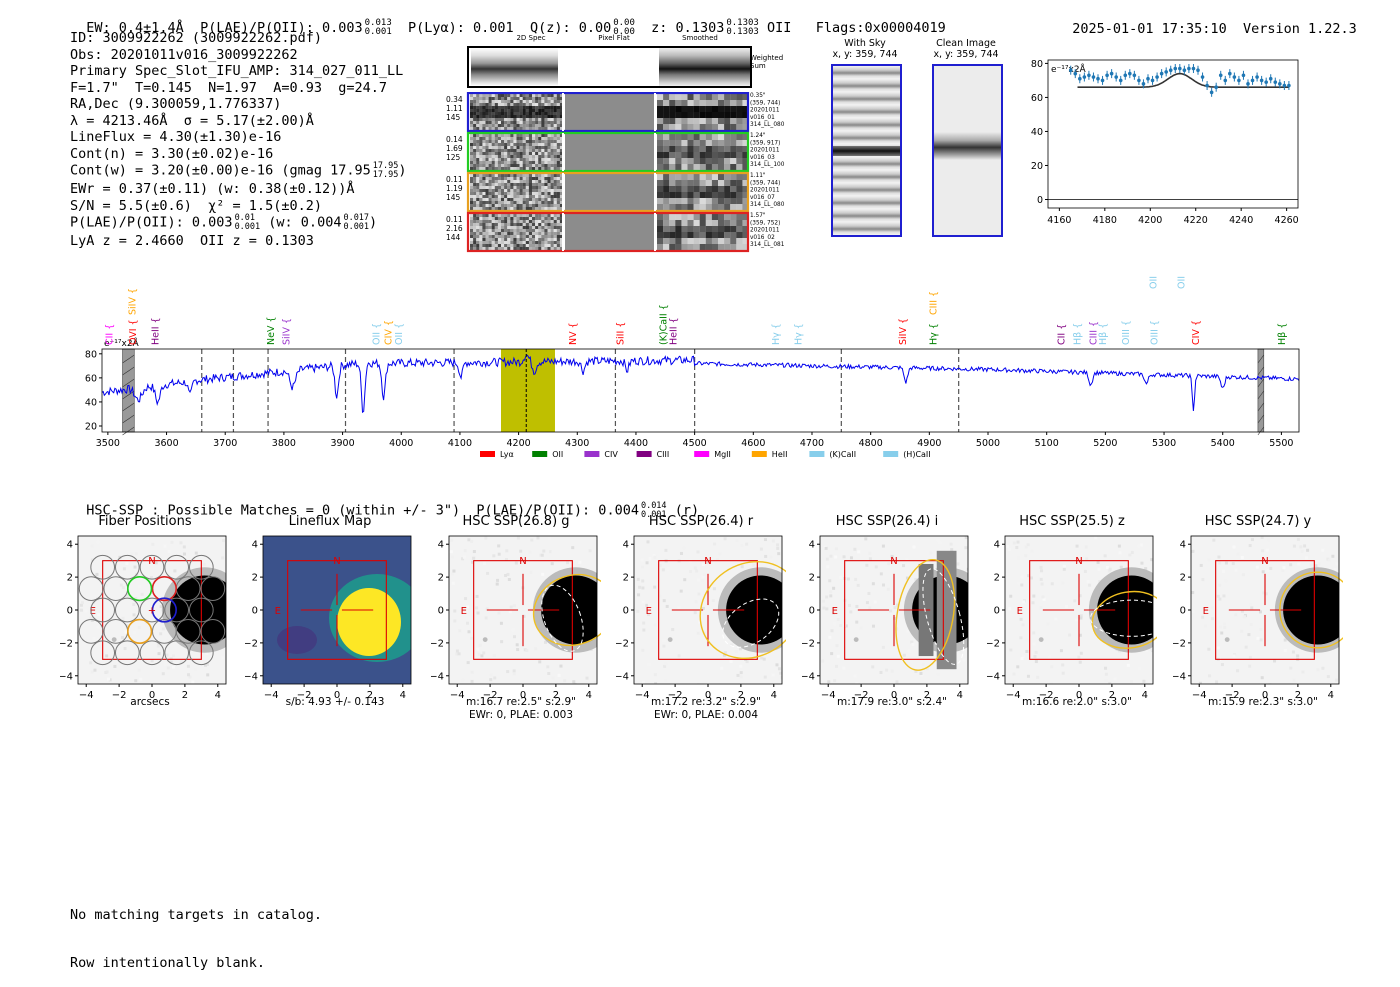 This screenshot has width=1400, height=987. What do you see at coordinates (1223, 443) in the screenshot?
I see `spectrum-x-tick-label: 5400` at bounding box center [1223, 443].